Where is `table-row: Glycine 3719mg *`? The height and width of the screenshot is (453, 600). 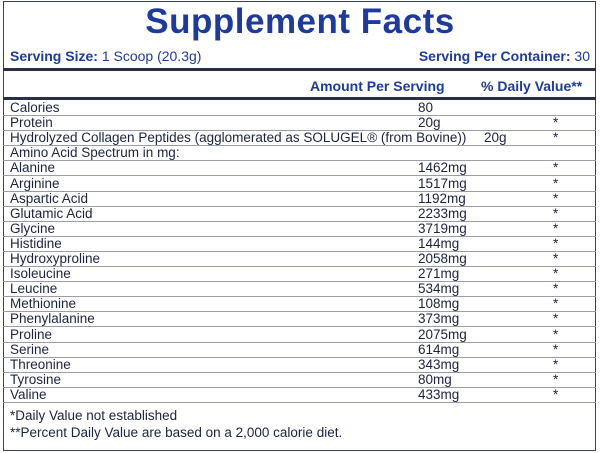 table-row: Glycine 3719mg * is located at coordinates (299, 229).